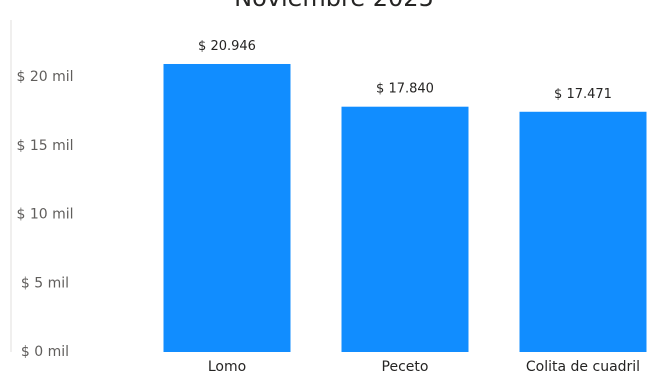 This screenshot has width=655, height=376. What do you see at coordinates (405, 89) in the screenshot?
I see `data-label: $ 17.840` at bounding box center [405, 89].